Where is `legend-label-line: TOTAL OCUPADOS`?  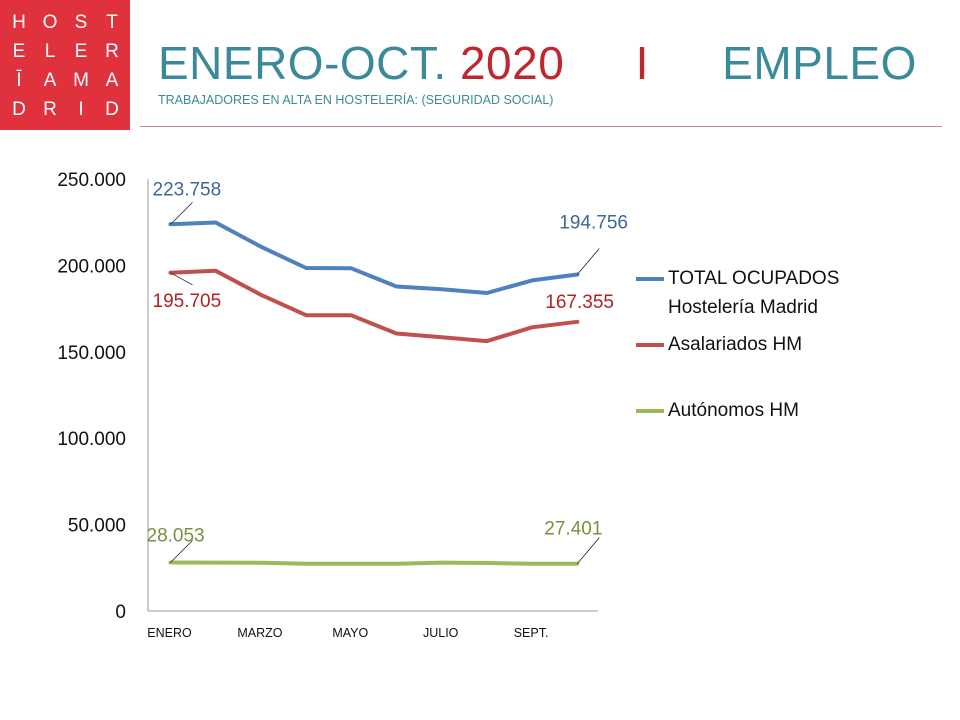
legend-label-line: TOTAL OCUPADOS is located at coordinates (754, 278).